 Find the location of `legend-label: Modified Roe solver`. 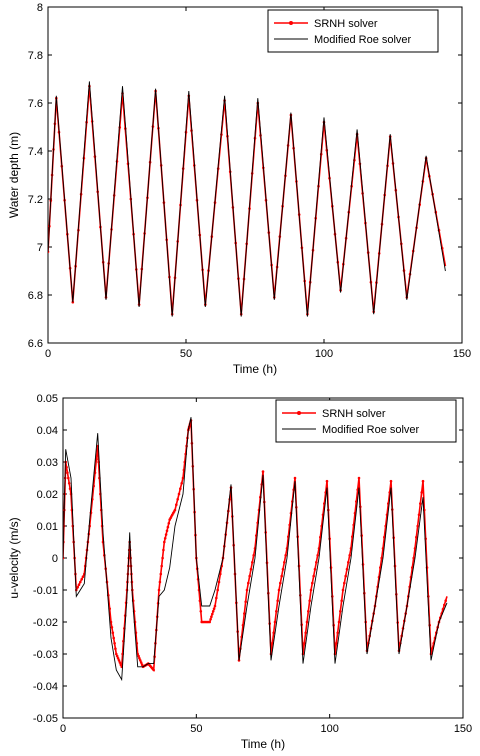

legend-label: Modified Roe solver is located at coordinates (371, 430).